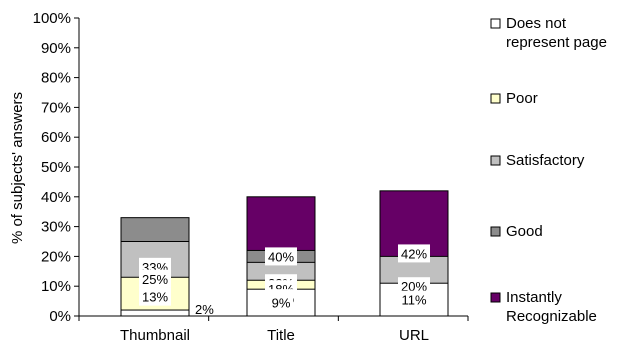 This screenshot has width=624, height=345. I want to click on y-tick-label: 20%, so click(56, 256).